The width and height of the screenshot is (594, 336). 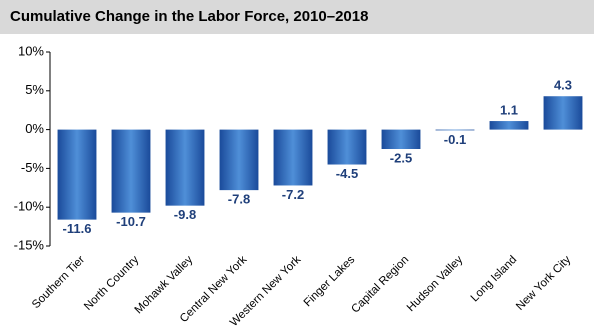 What do you see at coordinates (111, 283) in the screenshot?
I see `x-tick-label: North Country` at bounding box center [111, 283].